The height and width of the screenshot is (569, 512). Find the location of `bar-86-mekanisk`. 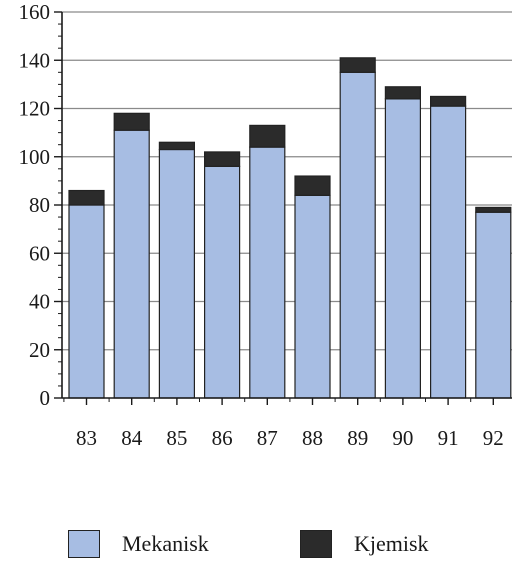

bar-86-mekanisk is located at coordinates (222, 282).